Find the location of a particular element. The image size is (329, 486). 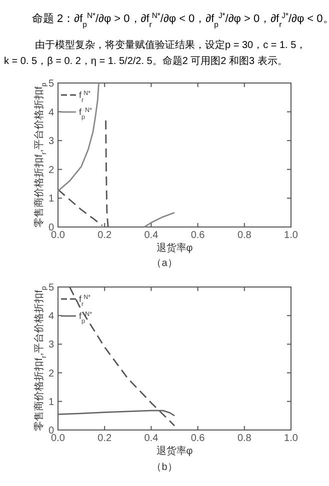

text: （a） is located at coordinates (165, 263).